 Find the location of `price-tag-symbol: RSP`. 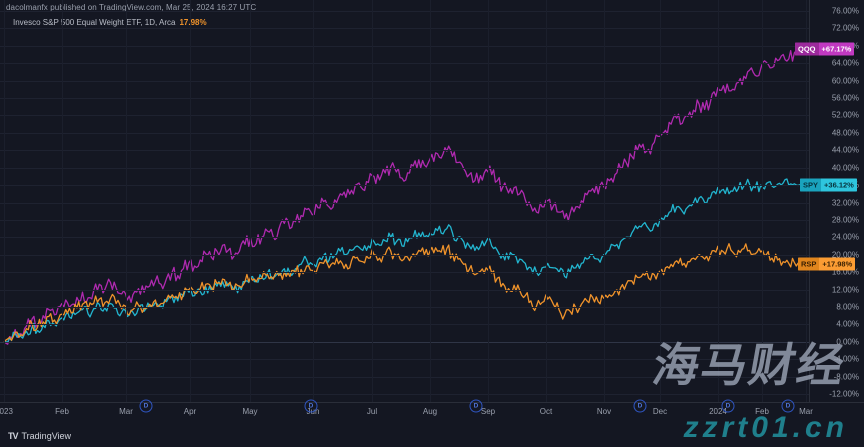

price-tag-symbol: RSP is located at coordinates (809, 264).